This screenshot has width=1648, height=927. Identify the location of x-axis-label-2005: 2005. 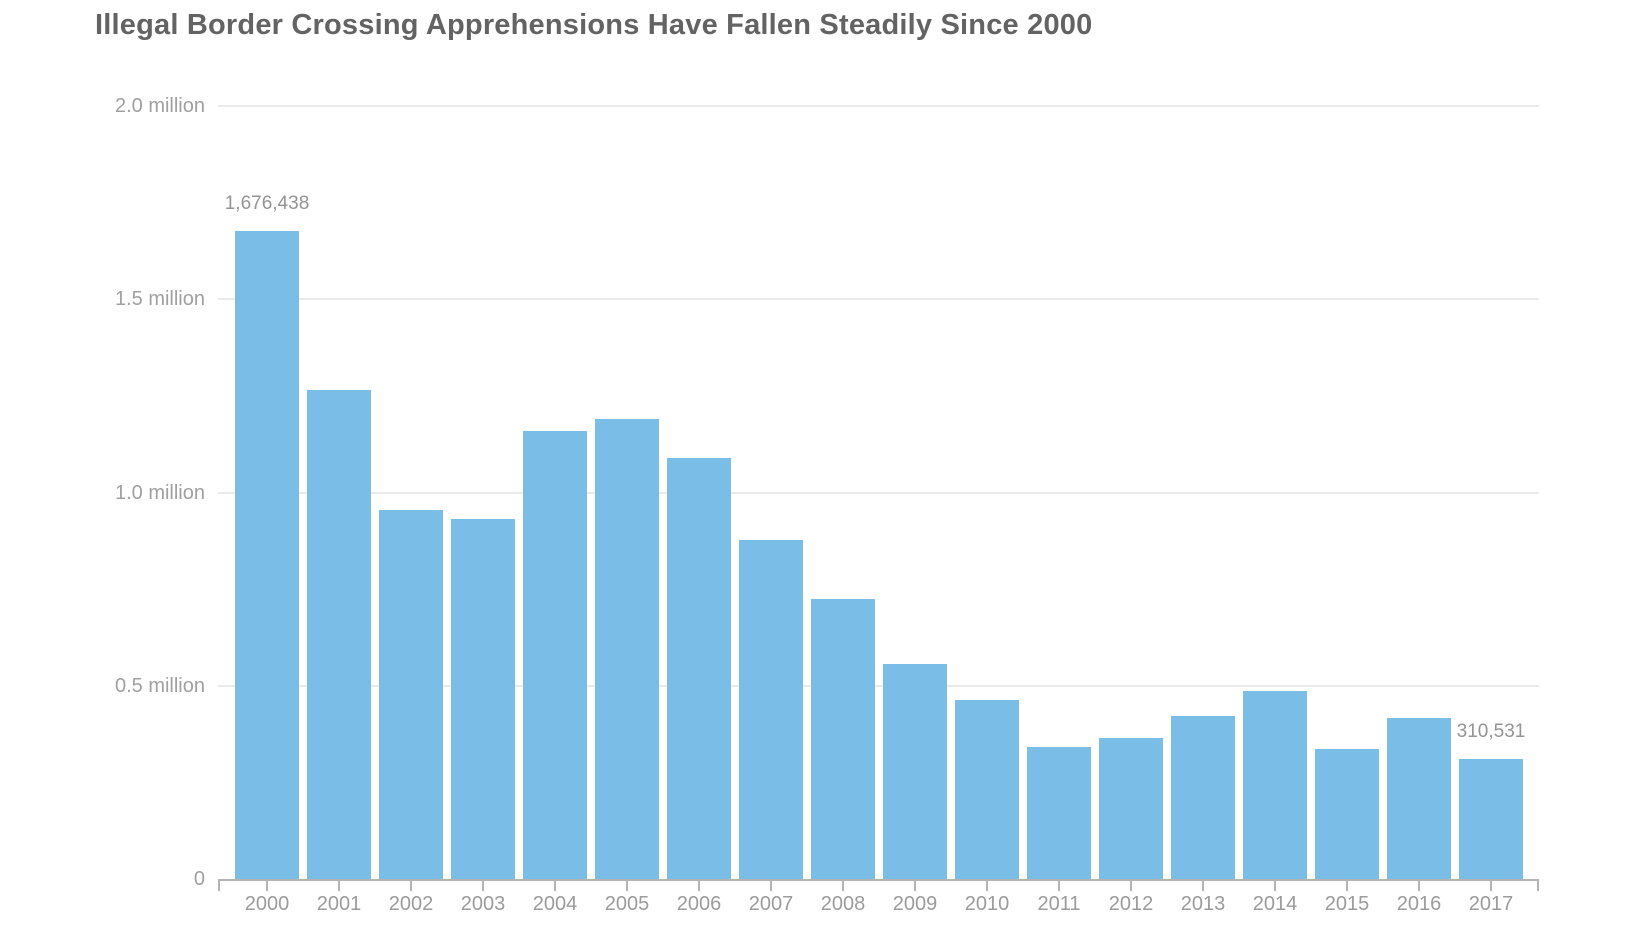
(627, 904).